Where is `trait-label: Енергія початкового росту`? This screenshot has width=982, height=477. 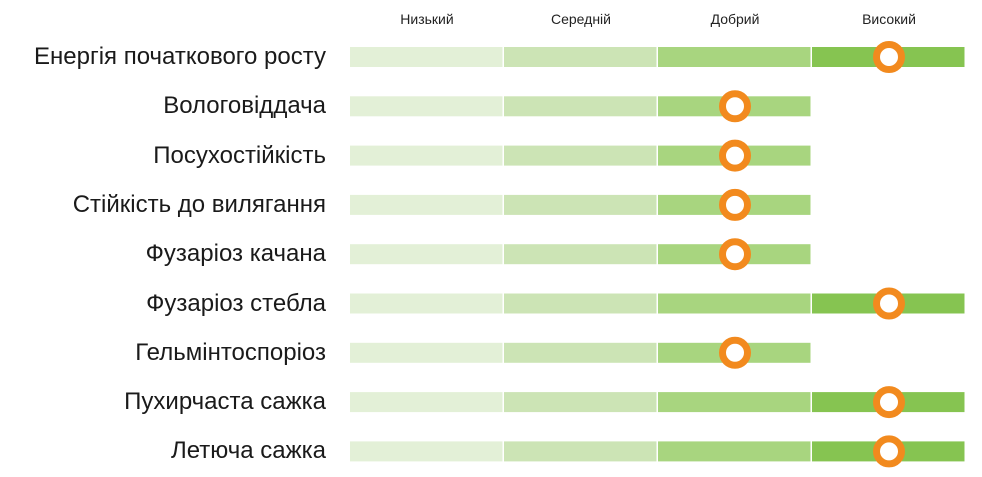 trait-label: Енергія початкового росту is located at coordinates (180, 56).